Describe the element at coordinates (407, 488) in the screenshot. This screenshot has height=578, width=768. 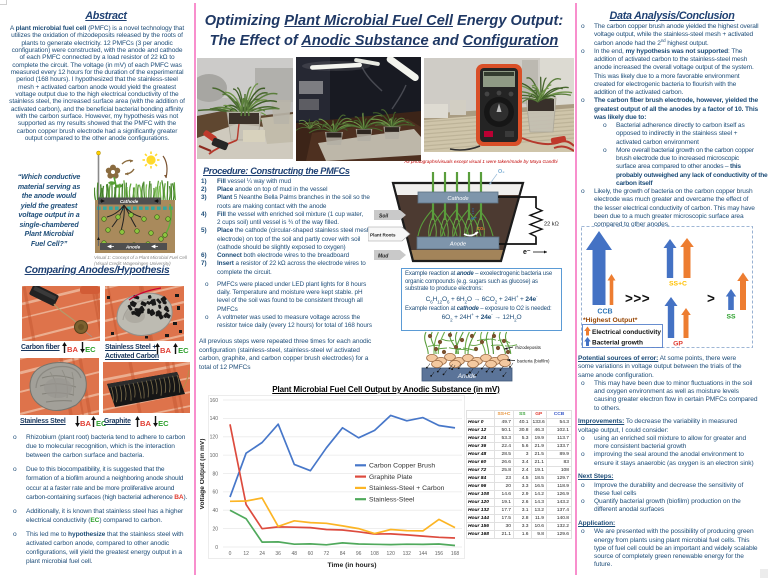
I see `svg-text: Stainless-Steel + Carbon` at that location.